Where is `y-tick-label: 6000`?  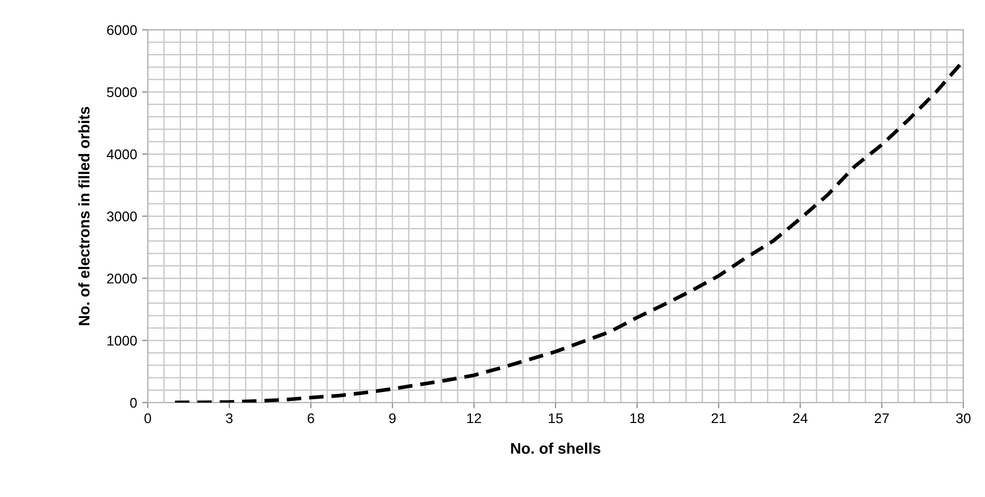
y-tick-label: 6000 is located at coordinates (122, 30).